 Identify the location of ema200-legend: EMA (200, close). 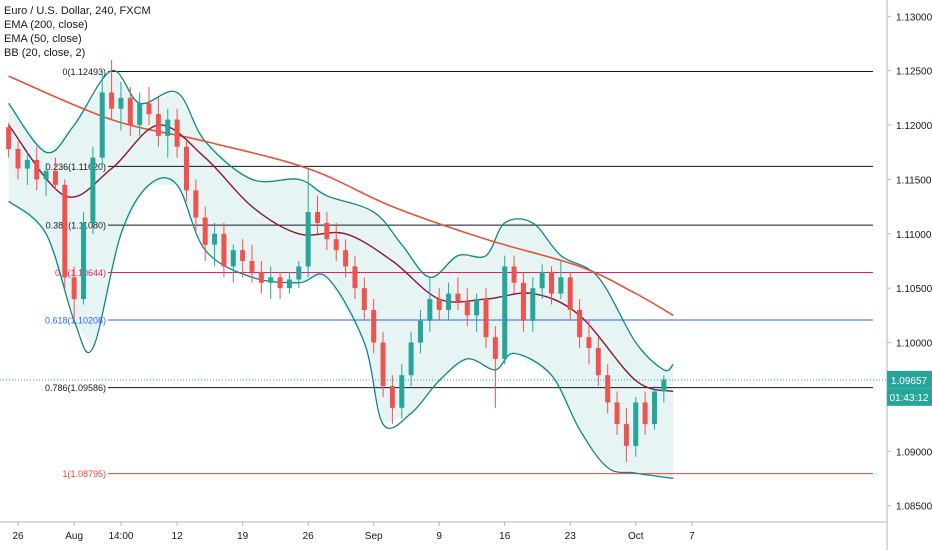
(46, 25).